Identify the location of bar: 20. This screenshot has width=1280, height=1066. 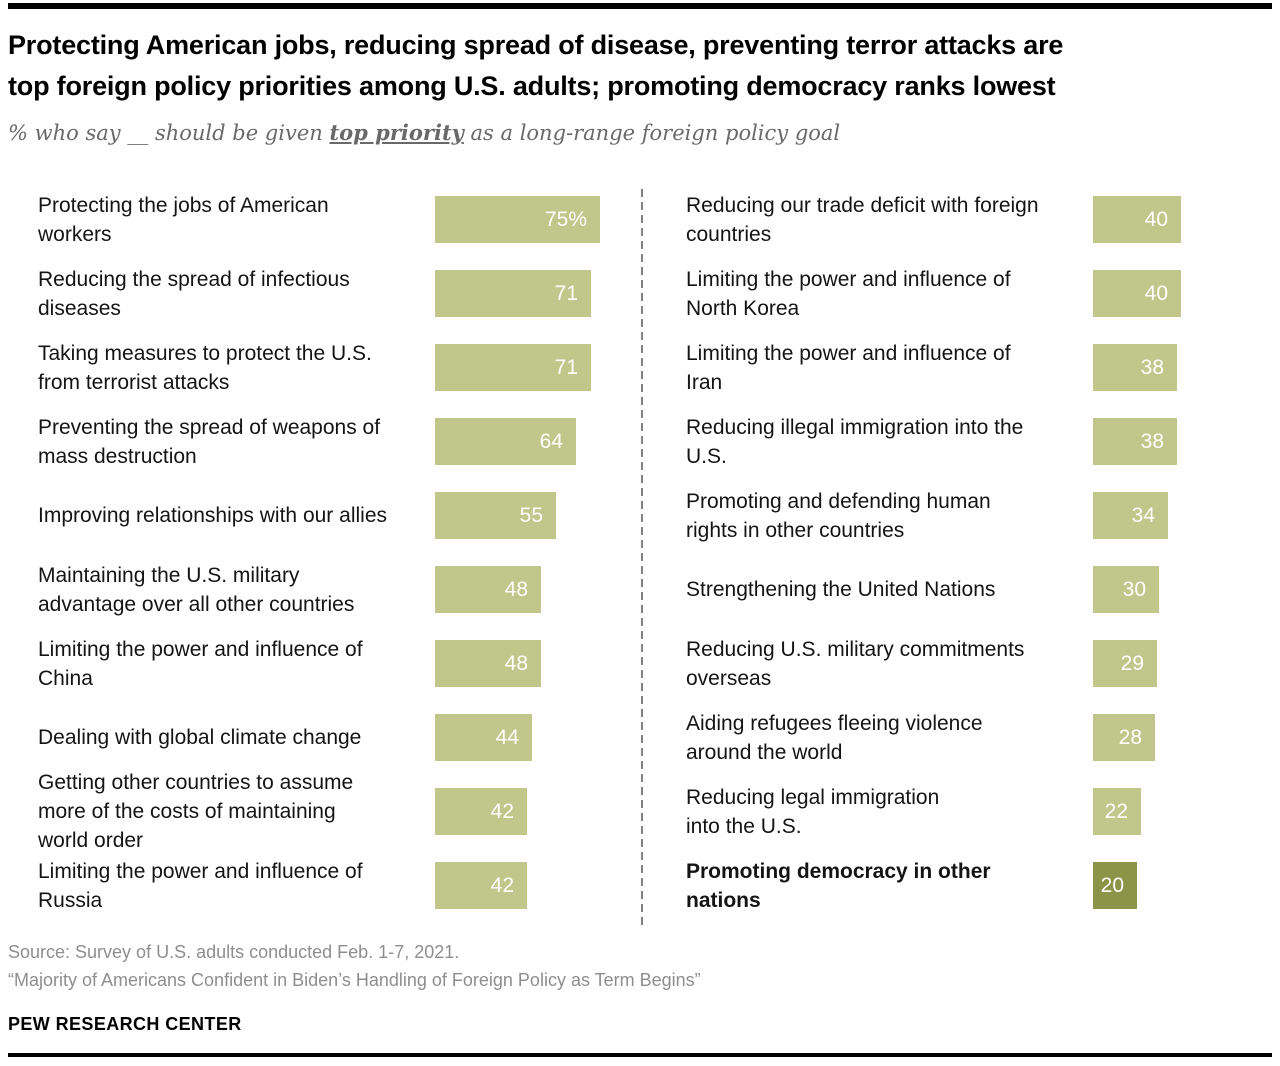
(1115, 885).